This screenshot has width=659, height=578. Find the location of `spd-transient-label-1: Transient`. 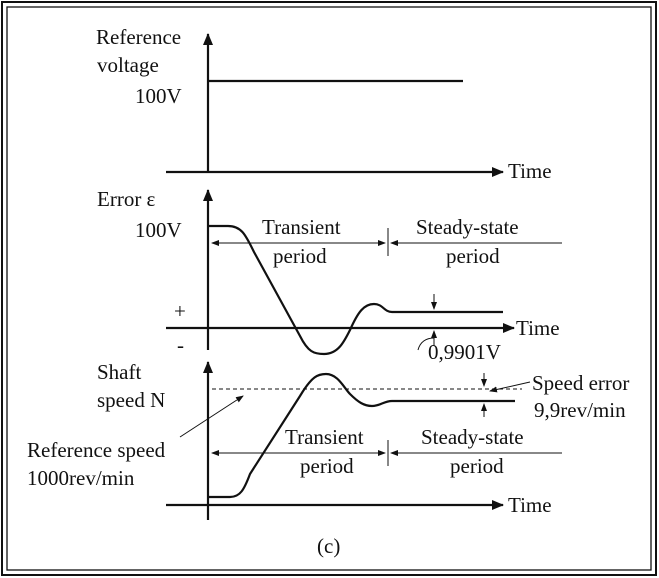

spd-transient-label-1: Transient is located at coordinates (324, 437).